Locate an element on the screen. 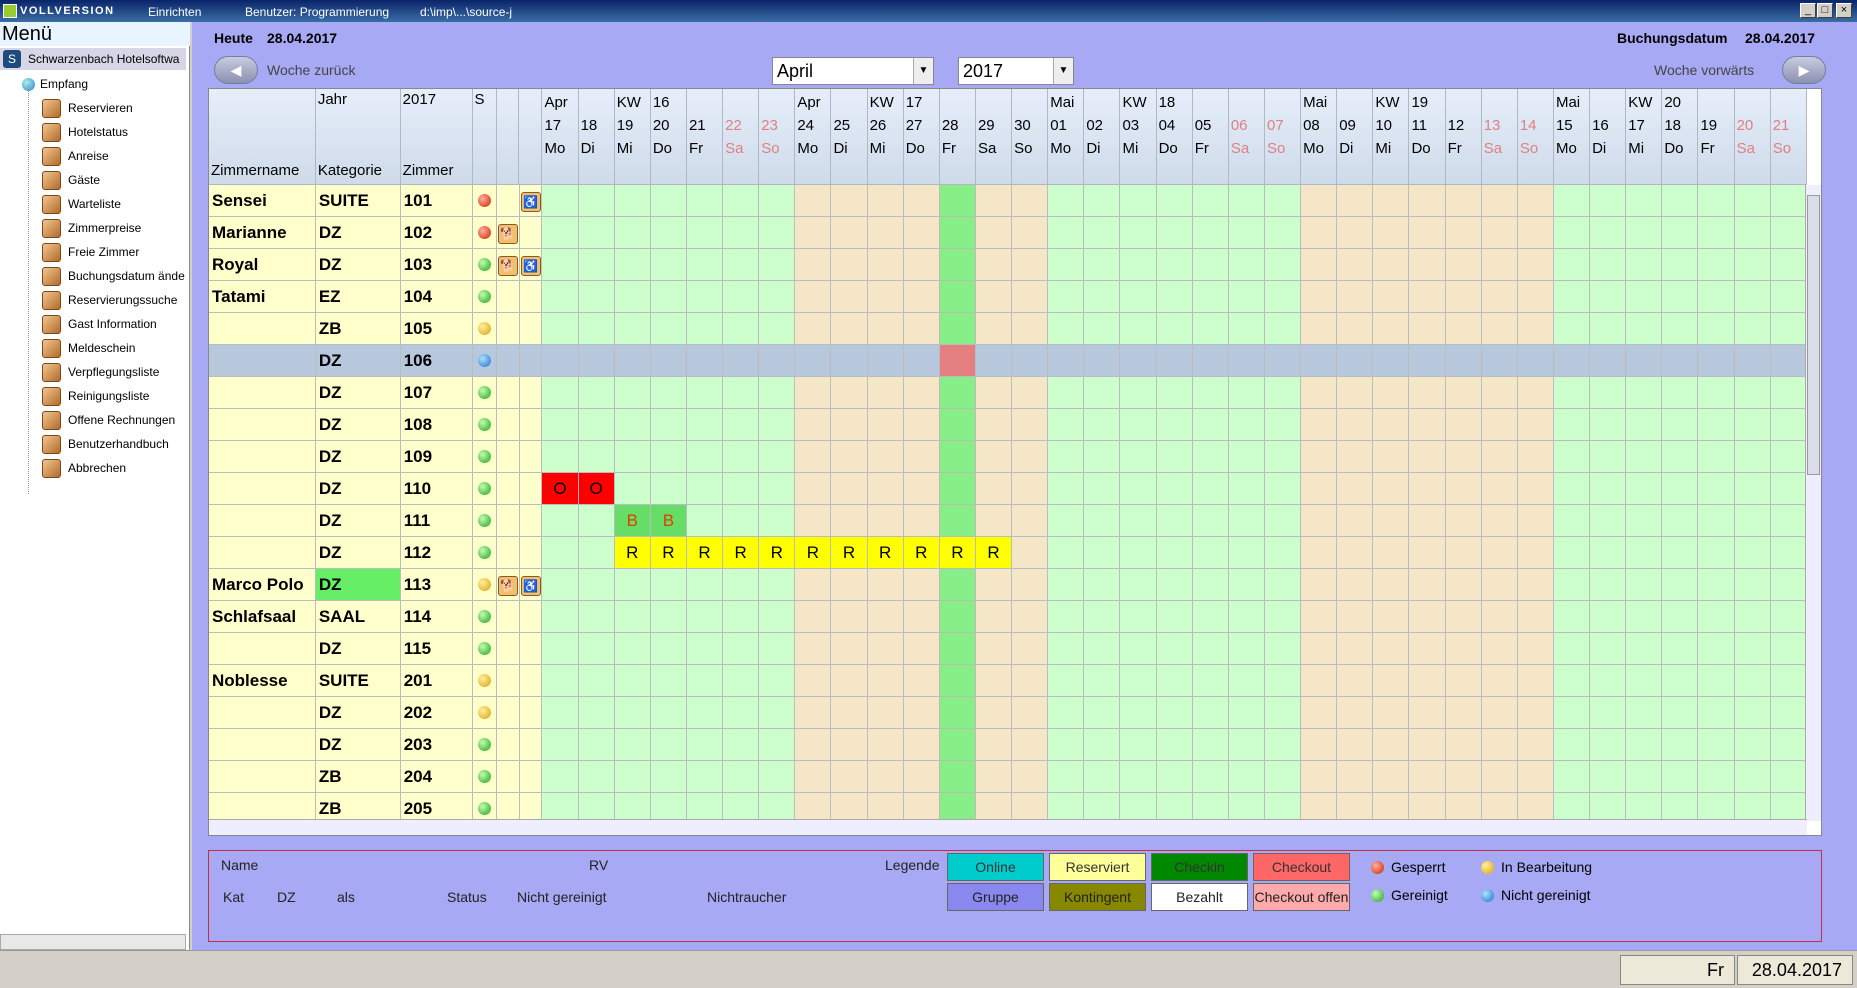 The height and width of the screenshot is (988, 1857). sidebar-item-0: Reservieren is located at coordinates (93, 108).